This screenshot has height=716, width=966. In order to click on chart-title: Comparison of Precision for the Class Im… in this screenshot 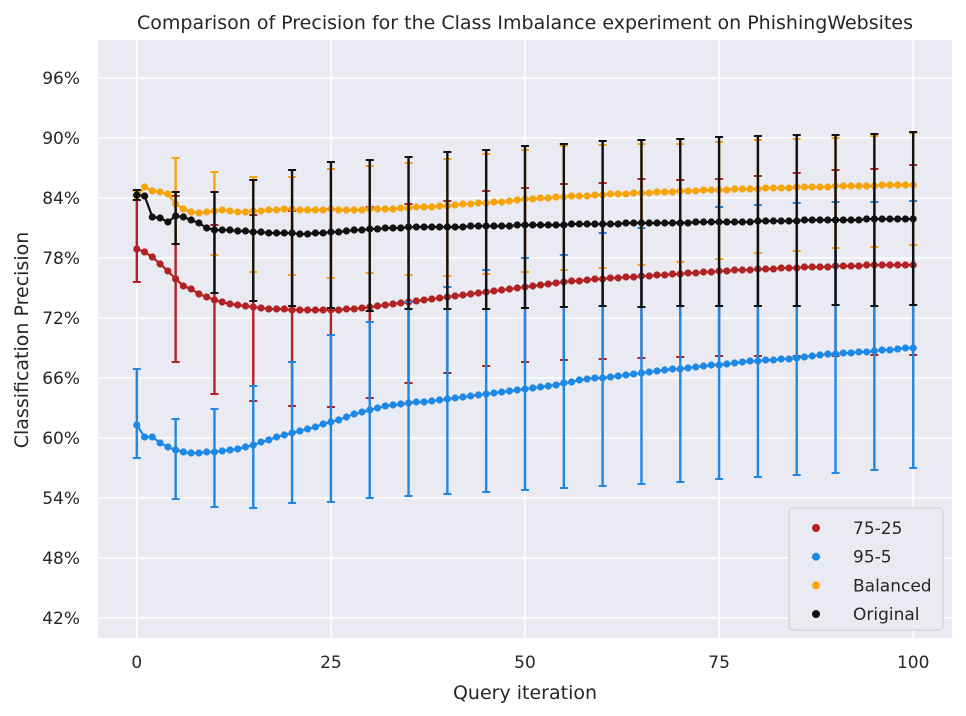, I will do `click(525, 23)`.